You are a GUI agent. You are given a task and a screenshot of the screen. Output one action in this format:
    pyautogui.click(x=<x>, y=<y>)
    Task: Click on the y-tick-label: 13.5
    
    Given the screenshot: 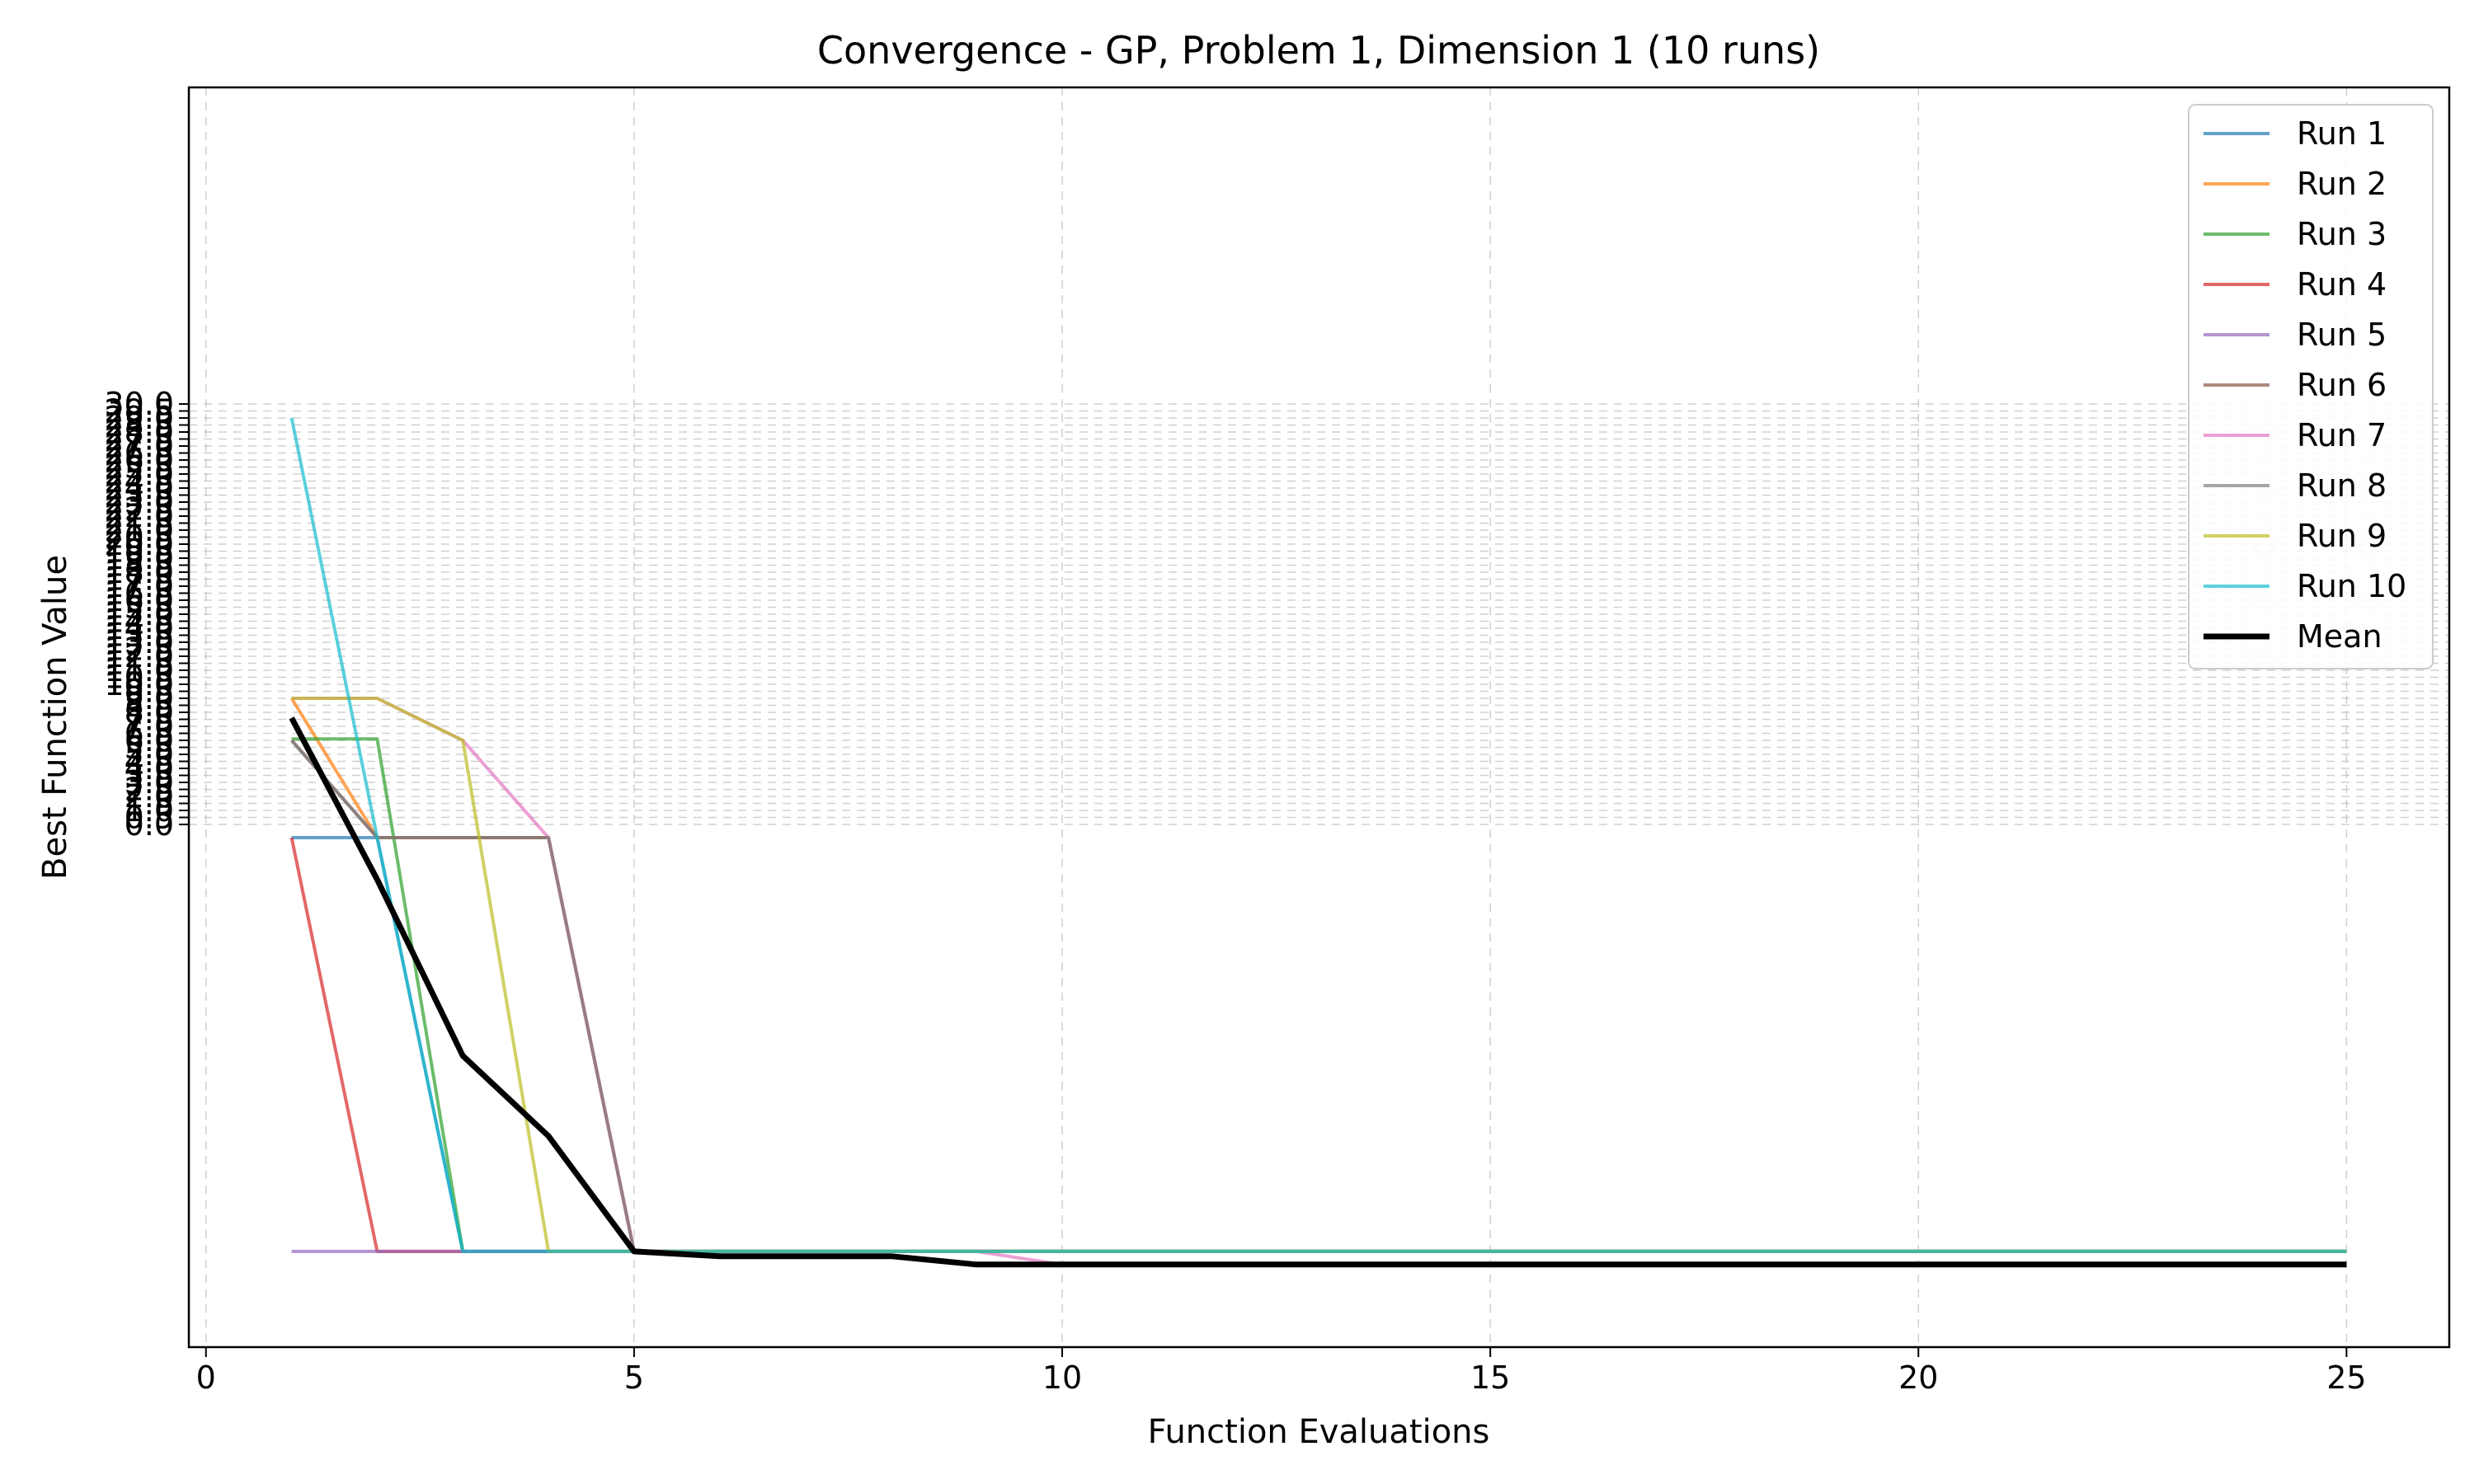 What is the action you would take?
    pyautogui.click(x=139, y=636)
    